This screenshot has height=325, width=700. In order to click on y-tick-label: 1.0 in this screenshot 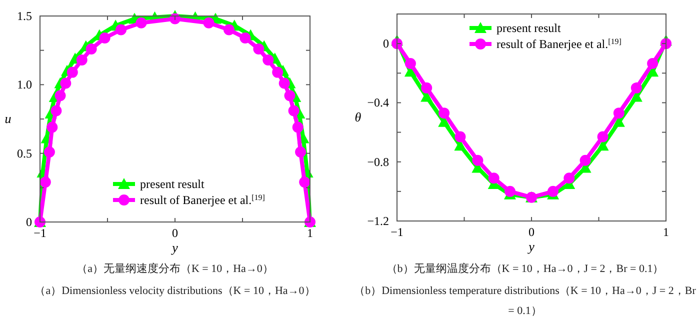, I will do `click(24, 85)`.